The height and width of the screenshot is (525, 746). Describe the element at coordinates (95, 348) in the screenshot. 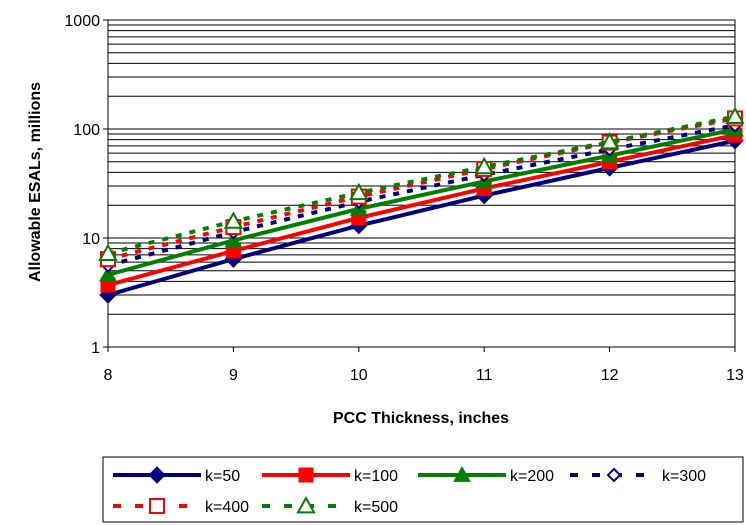

I see `y-tick-label: 1` at that location.